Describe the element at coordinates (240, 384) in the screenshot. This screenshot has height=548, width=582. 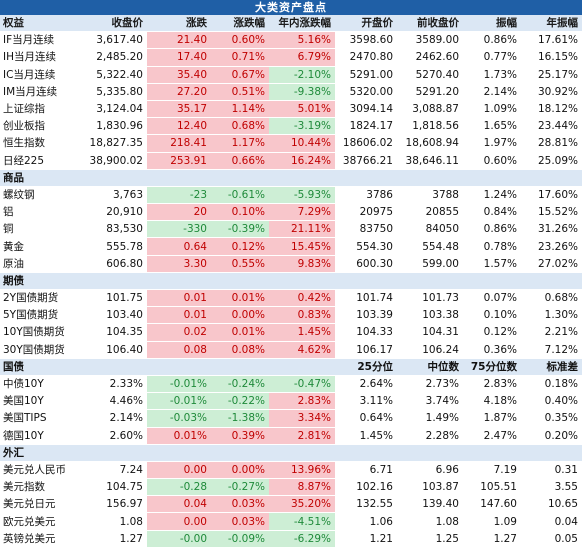
I see `table-cell: -0.24%` at that location.